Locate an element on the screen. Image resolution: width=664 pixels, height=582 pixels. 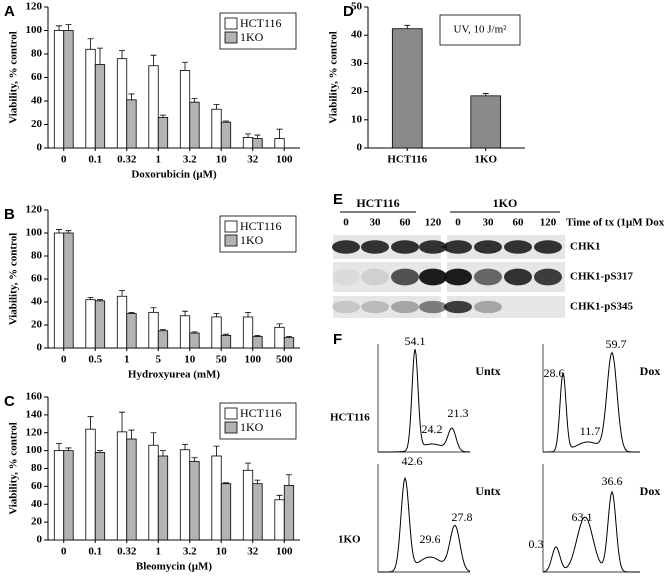
row-label: CHK1-pS317 is located at coordinates (601, 277).